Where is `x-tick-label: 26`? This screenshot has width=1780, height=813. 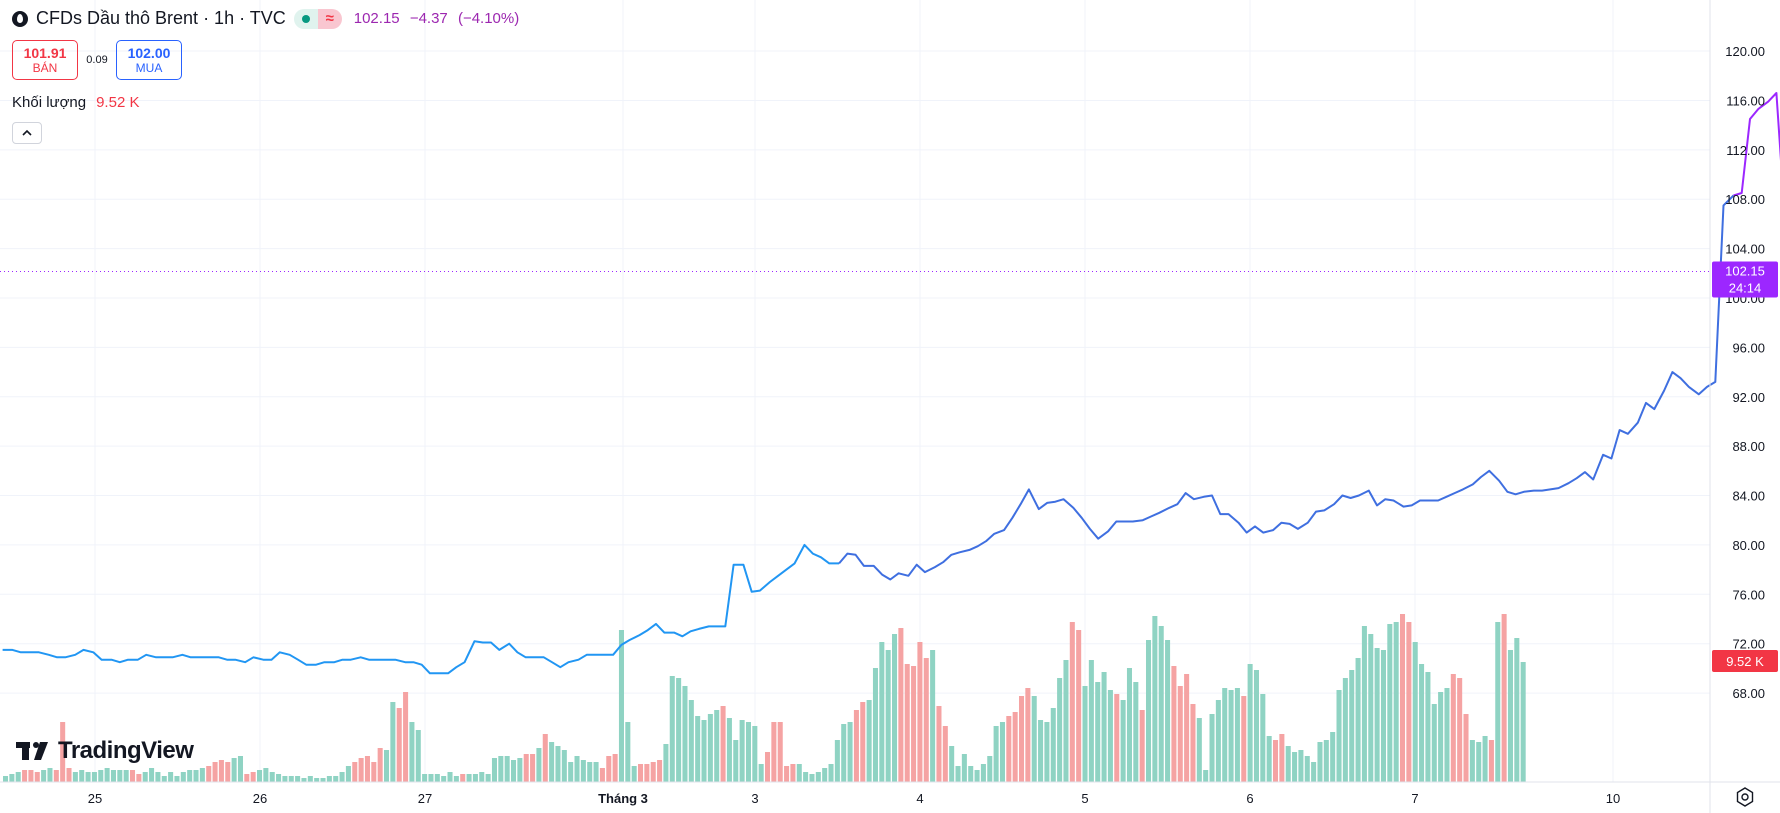 x-tick-label: 26 is located at coordinates (260, 798).